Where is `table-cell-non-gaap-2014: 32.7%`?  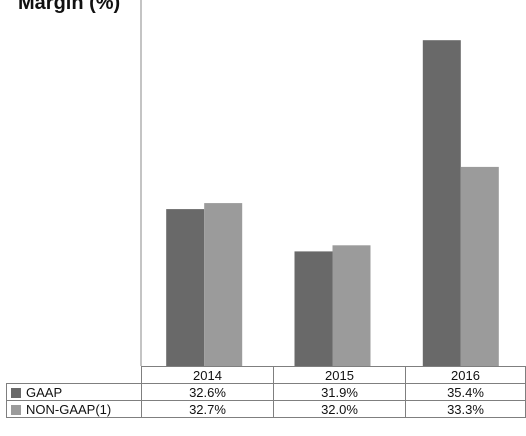
table-cell-non-gaap-2014: 32.7% is located at coordinates (207, 409).